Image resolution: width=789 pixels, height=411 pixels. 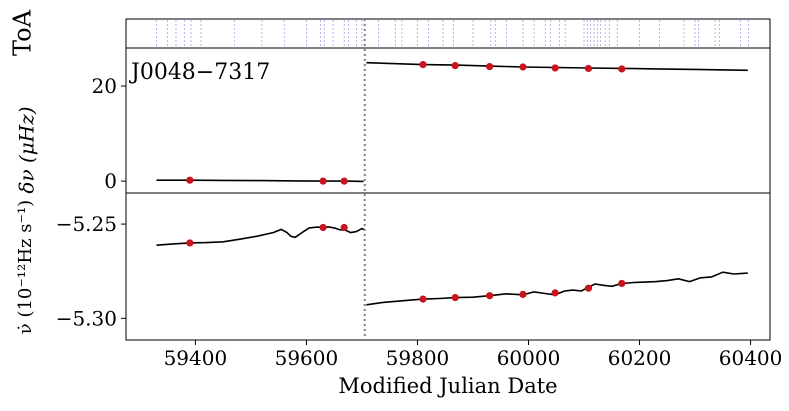 I want to click on nu-dot-x-tick-label: 60000, so click(x=529, y=358).